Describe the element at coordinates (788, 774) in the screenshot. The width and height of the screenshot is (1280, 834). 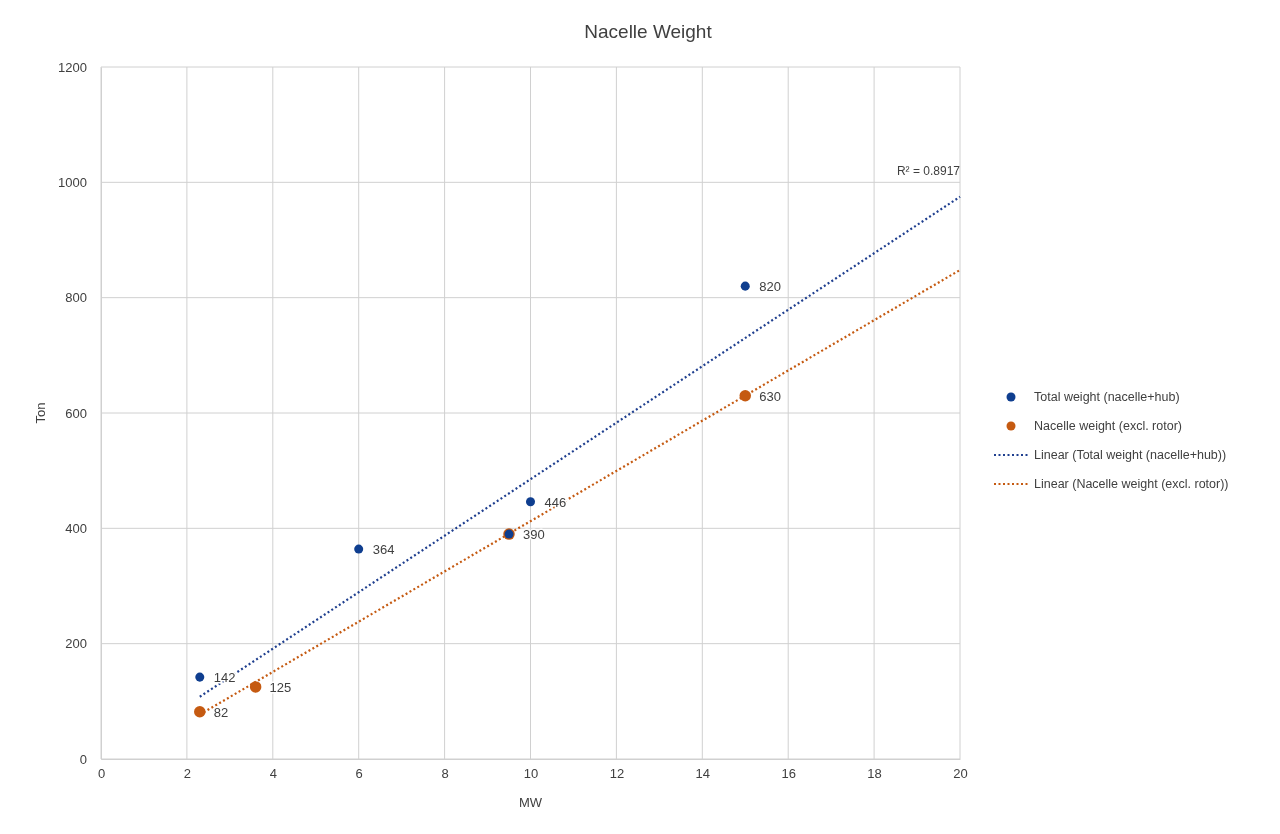
I see `x-tick-label: 16` at that location.